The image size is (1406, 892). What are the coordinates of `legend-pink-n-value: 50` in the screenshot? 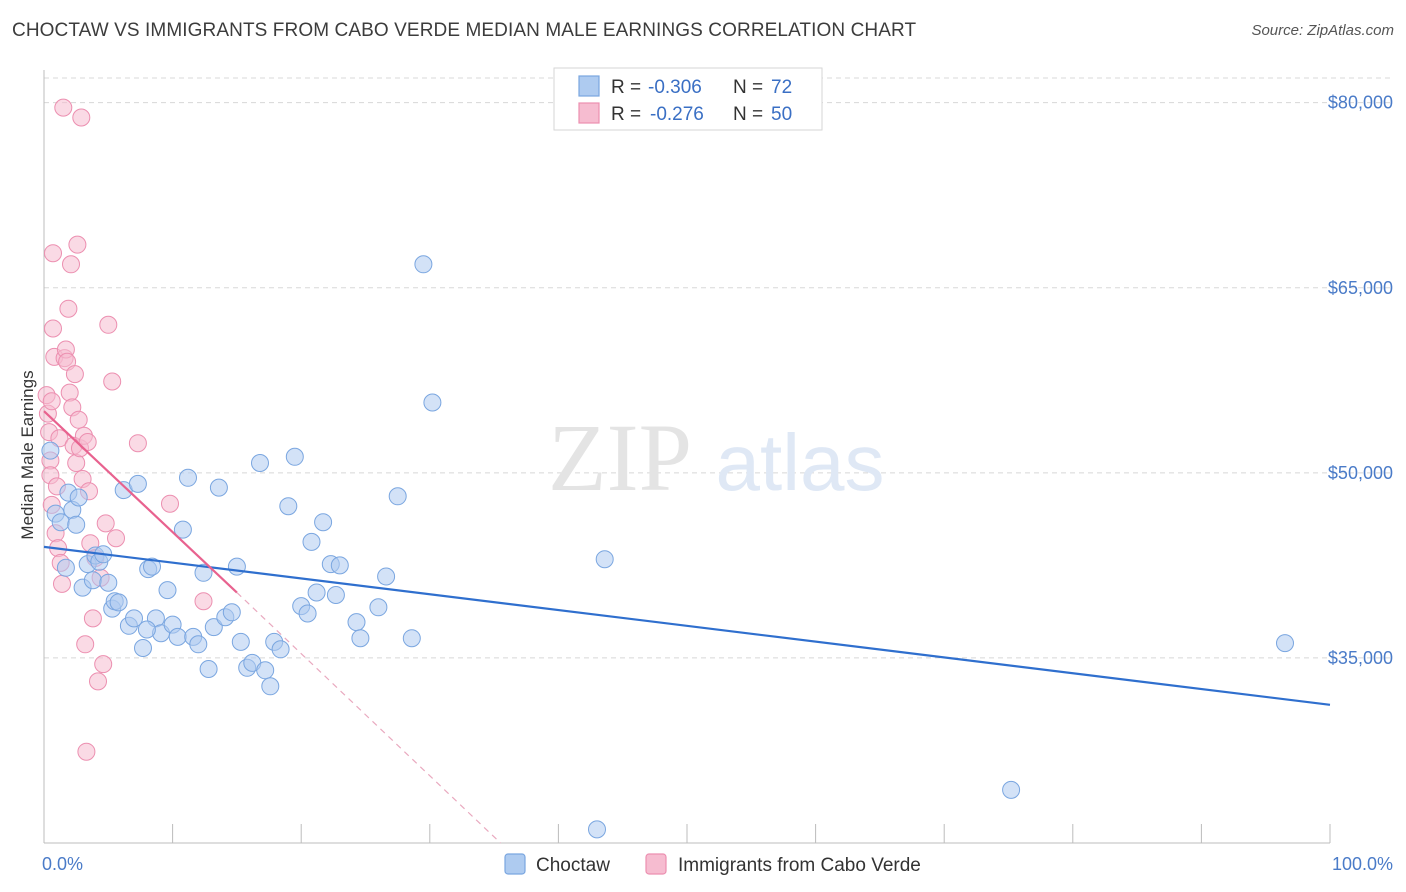 It's located at (781, 114).